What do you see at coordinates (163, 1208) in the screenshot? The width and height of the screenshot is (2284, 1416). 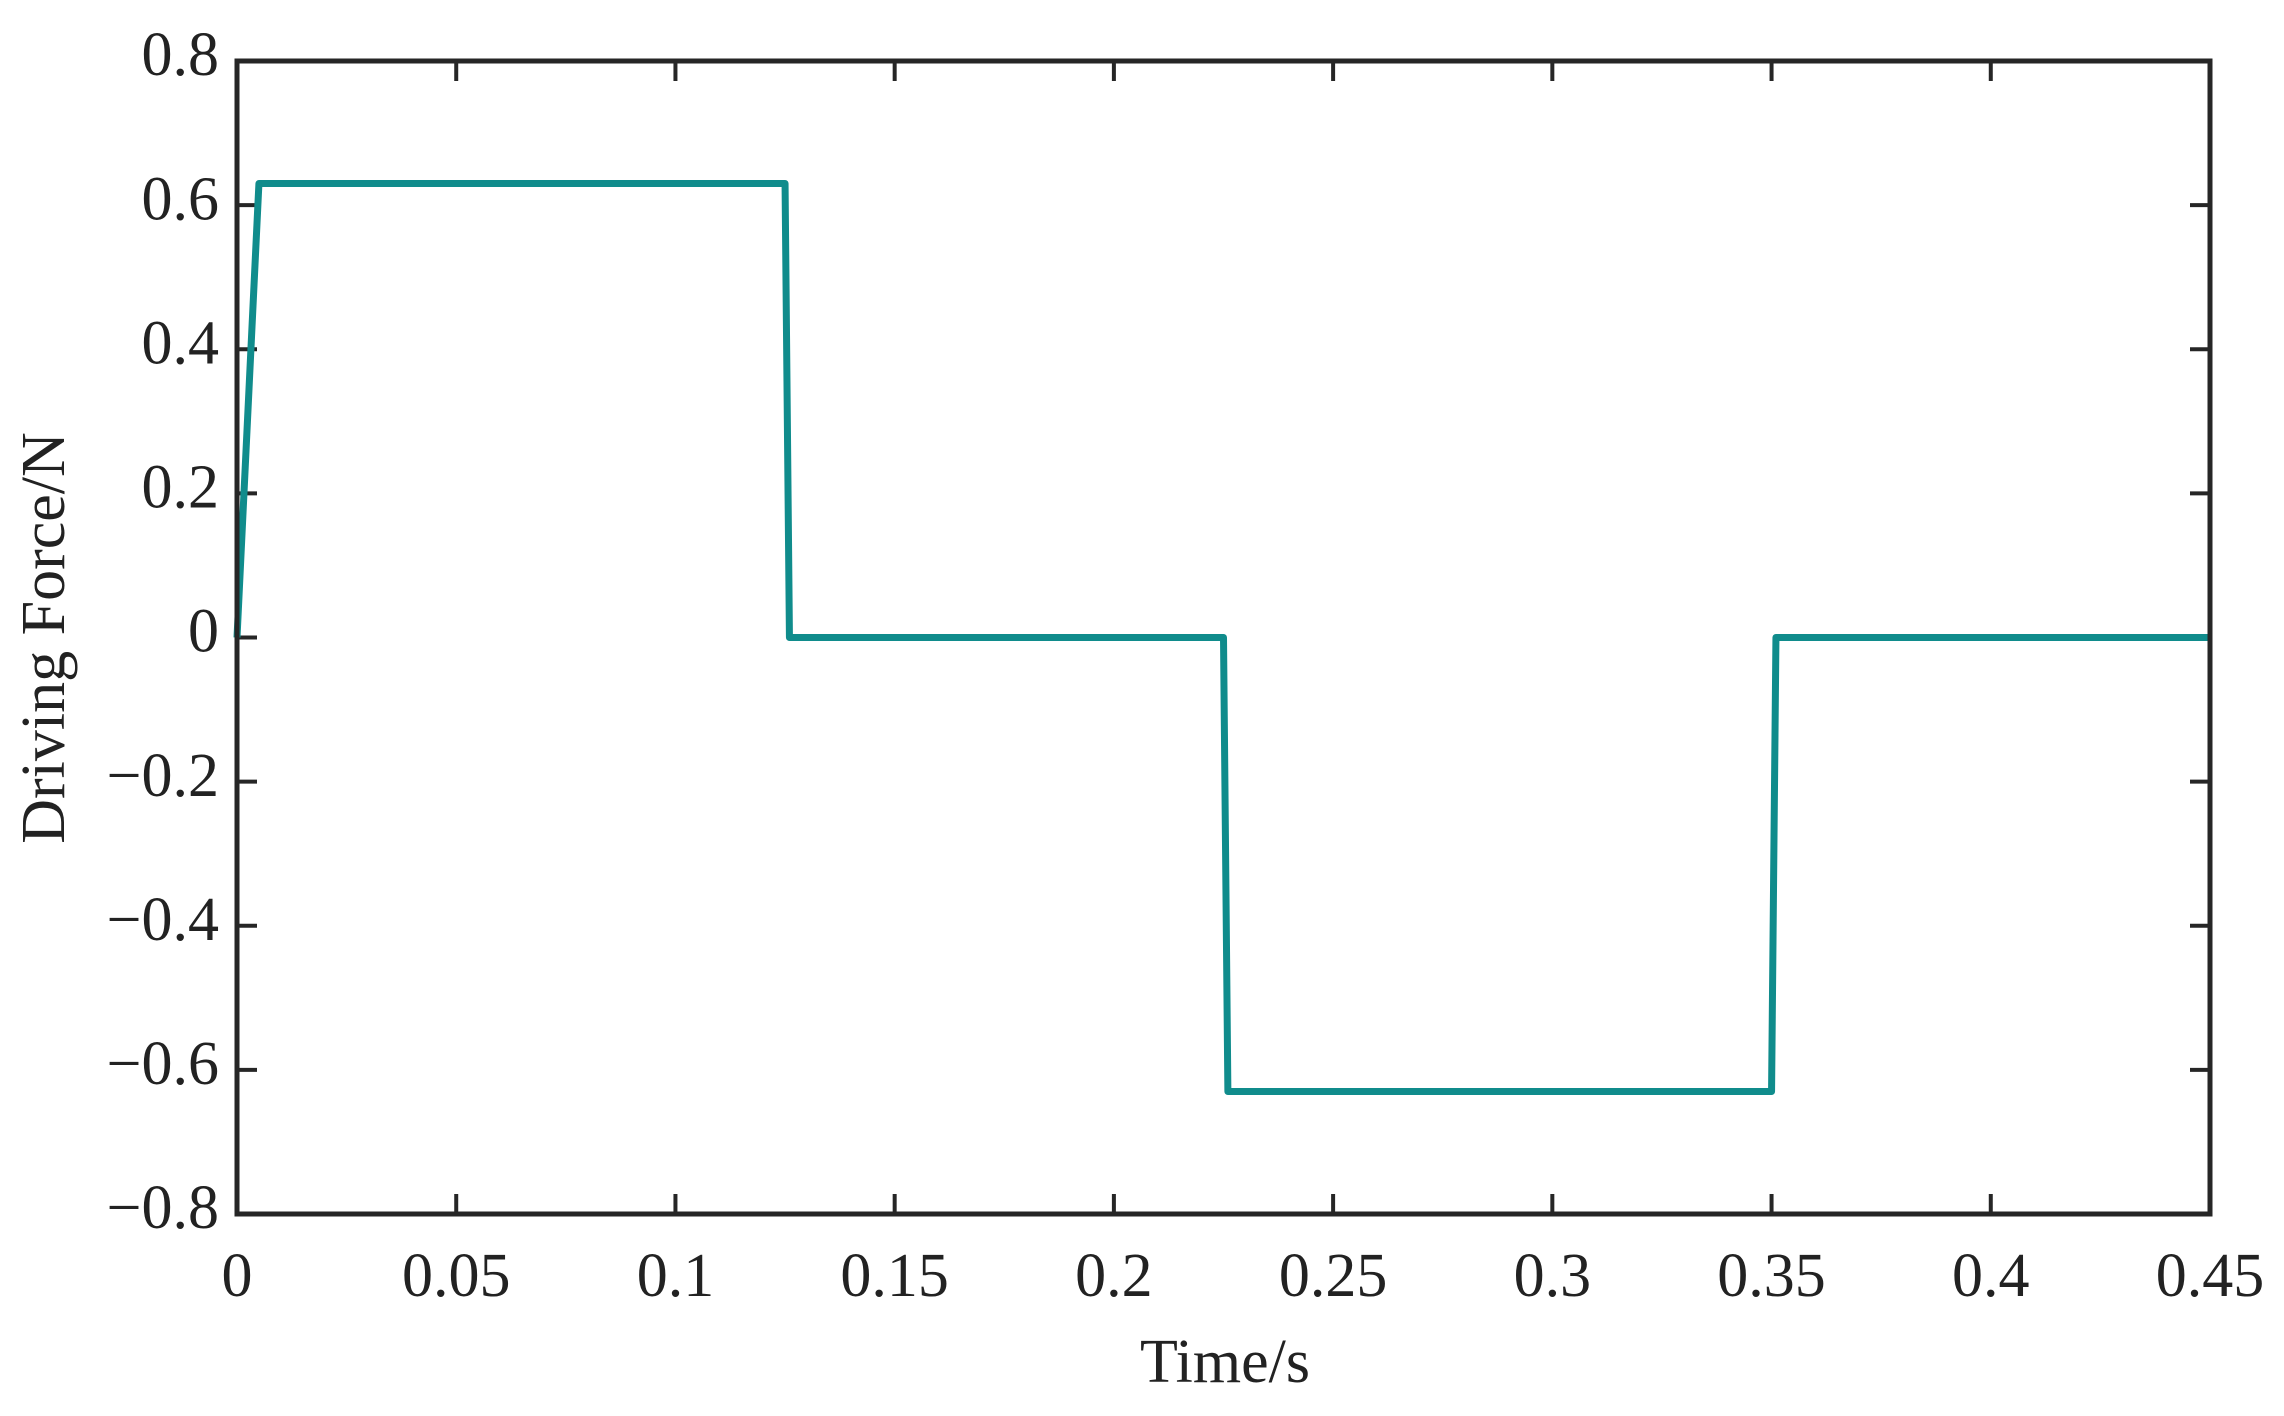 I see `y-tick-label: −0.8` at bounding box center [163, 1208].